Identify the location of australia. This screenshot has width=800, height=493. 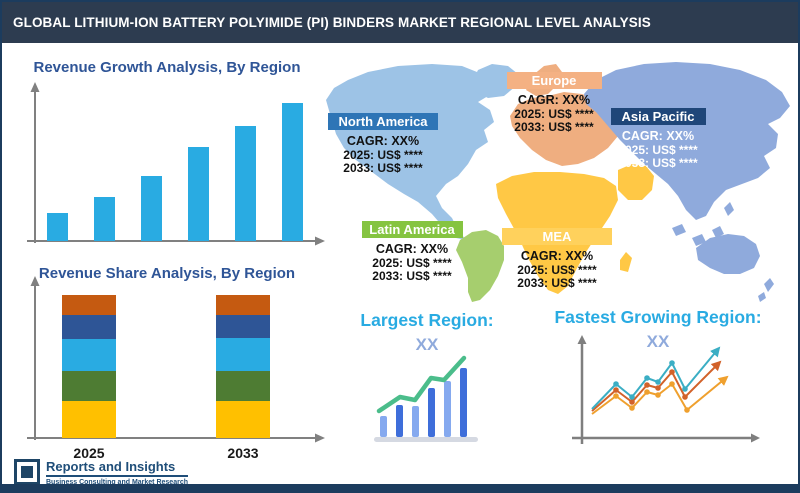
(728, 254).